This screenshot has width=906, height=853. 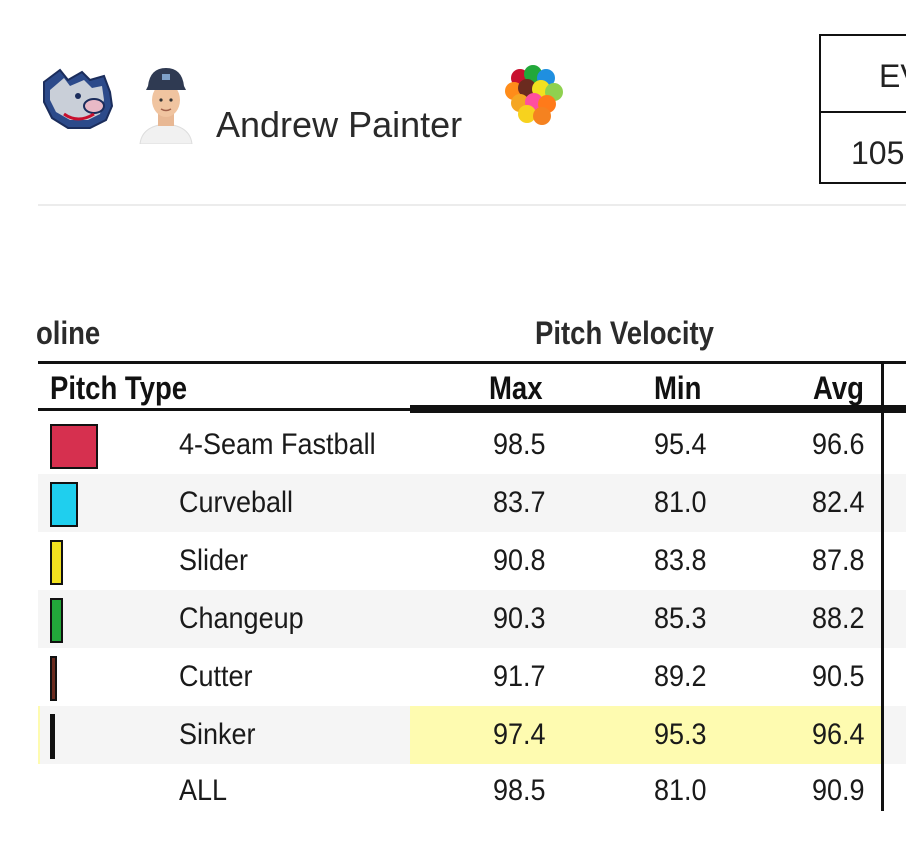 What do you see at coordinates (472, 362) in the screenshot?
I see `table-top-rule` at bounding box center [472, 362].